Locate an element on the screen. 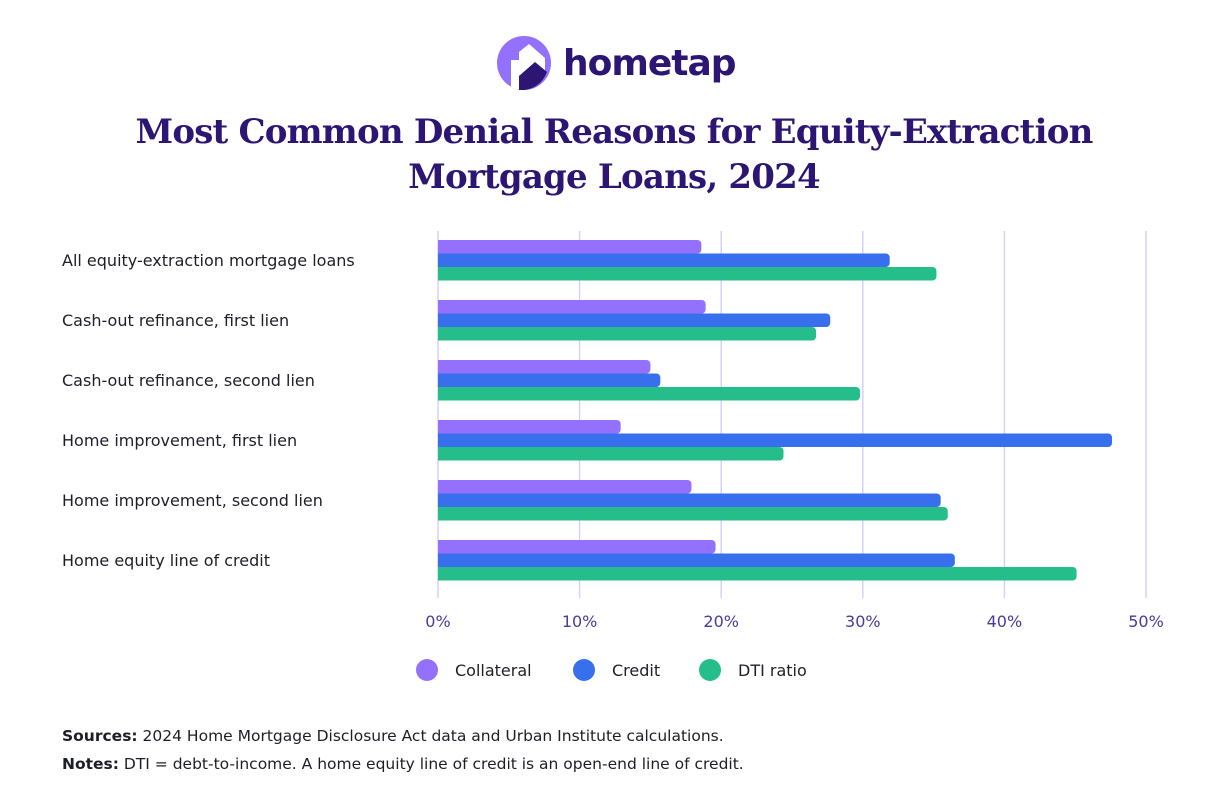  category-label: All equity-extraction mortgage loans is located at coordinates (208, 260).